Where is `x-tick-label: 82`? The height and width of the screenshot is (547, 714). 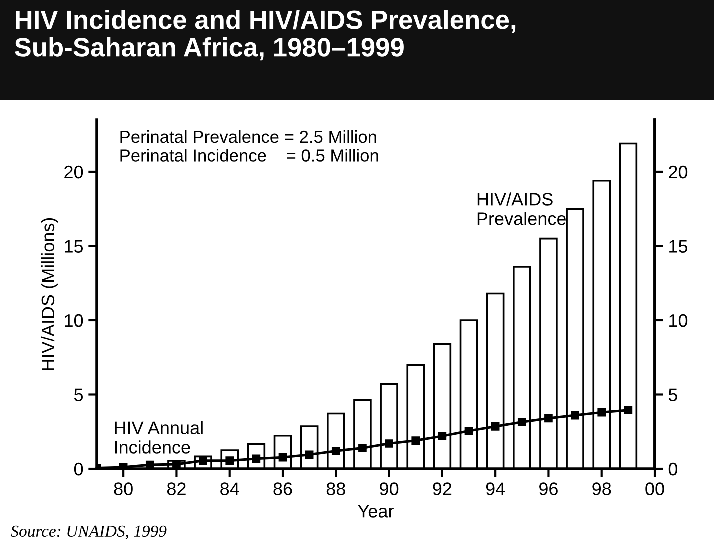 x-tick-label: 82 is located at coordinates (176, 489).